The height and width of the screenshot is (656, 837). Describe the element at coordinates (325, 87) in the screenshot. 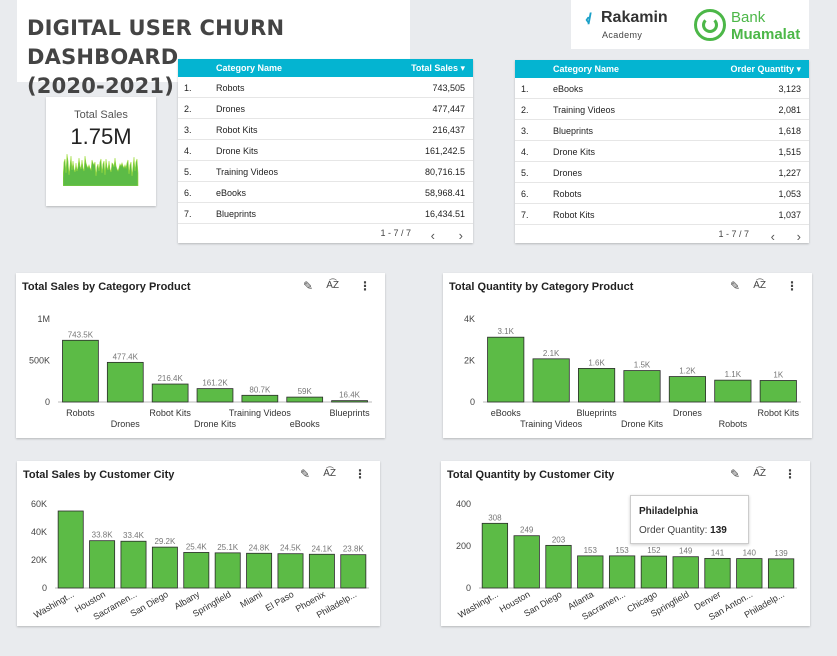

I see `table-row: 1. Robots 743,505` at that location.